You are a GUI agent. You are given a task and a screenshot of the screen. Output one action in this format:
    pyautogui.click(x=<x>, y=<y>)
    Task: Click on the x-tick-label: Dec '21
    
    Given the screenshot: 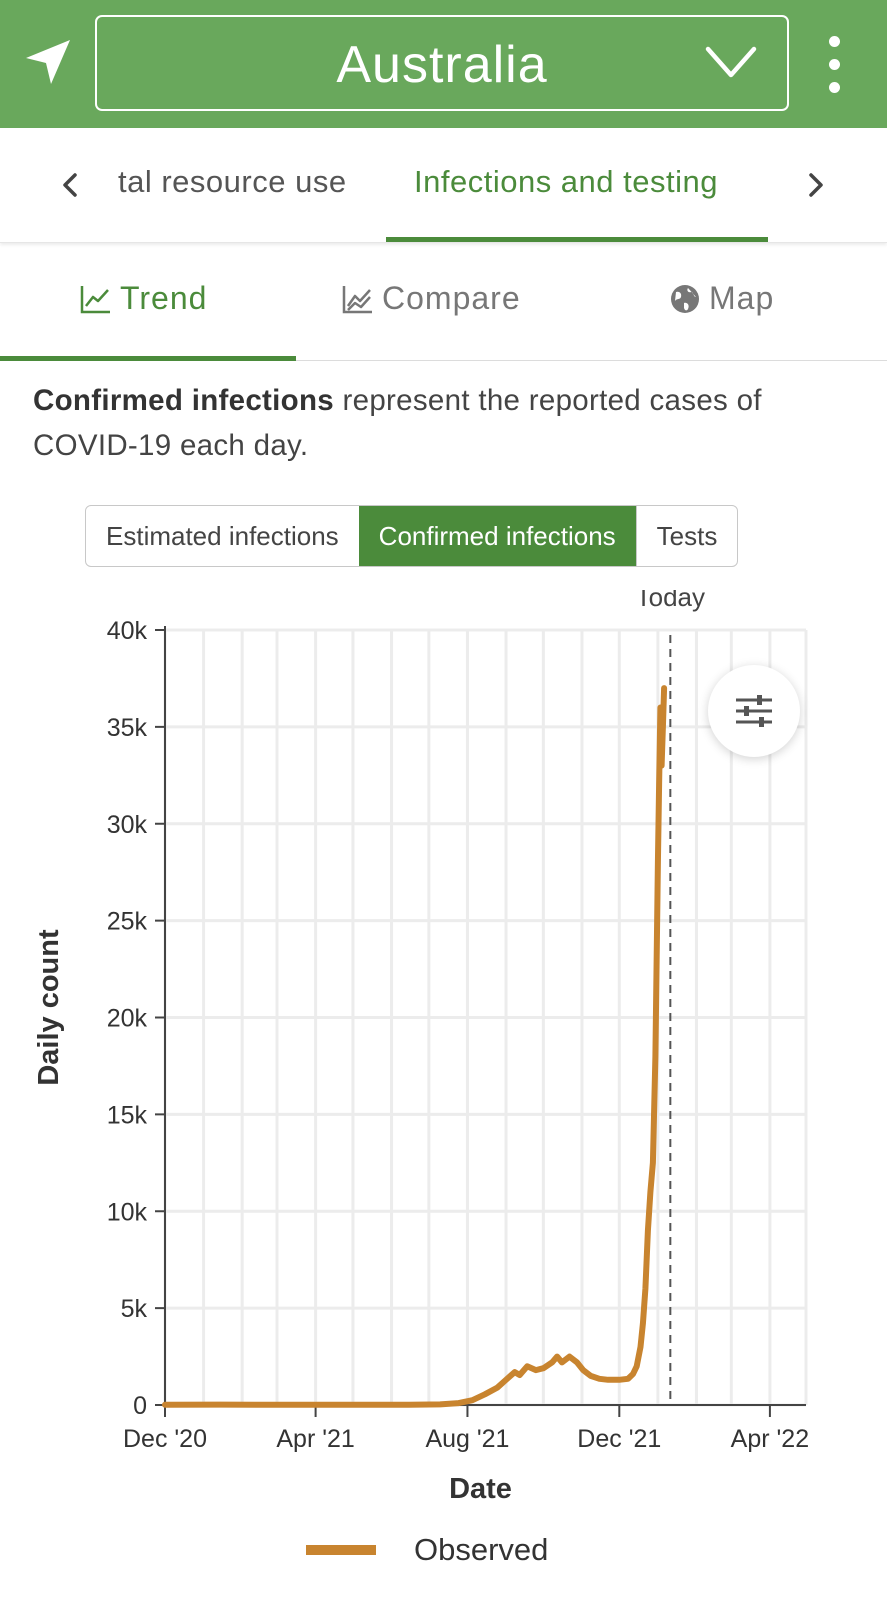 What is the action you would take?
    pyautogui.click(x=619, y=1439)
    